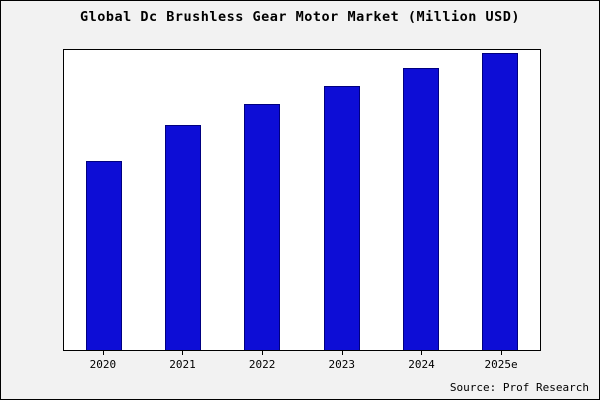 This screenshot has width=600, height=400. Describe the element at coordinates (420, 209) in the screenshot. I see `bar-2024` at that location.